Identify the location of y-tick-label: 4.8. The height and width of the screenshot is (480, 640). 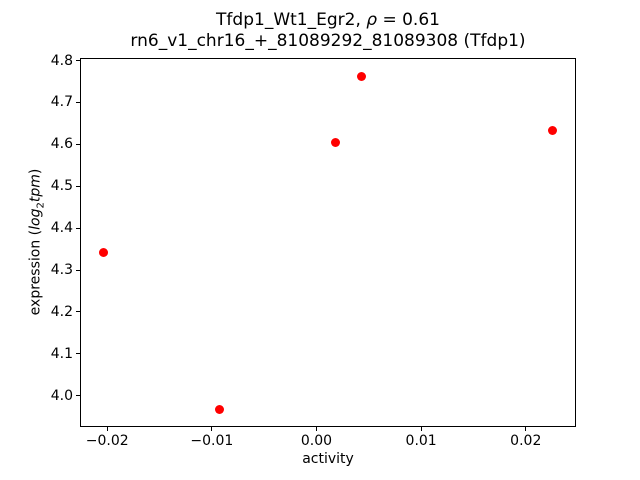
(61, 60).